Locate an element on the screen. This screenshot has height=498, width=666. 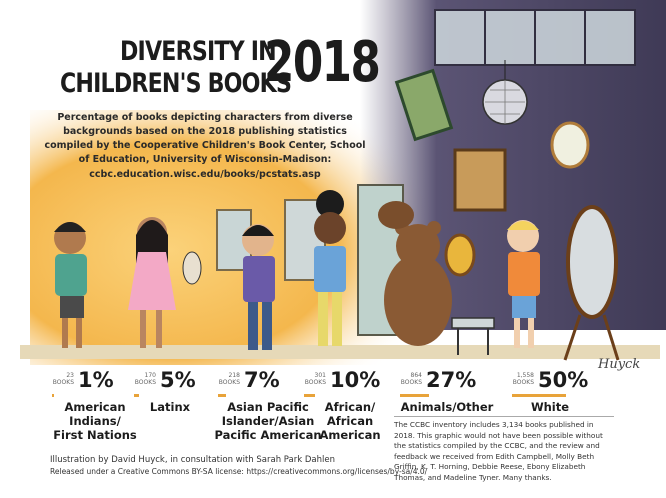
book-count: 864 BOOKS is located at coordinates (411, 379).